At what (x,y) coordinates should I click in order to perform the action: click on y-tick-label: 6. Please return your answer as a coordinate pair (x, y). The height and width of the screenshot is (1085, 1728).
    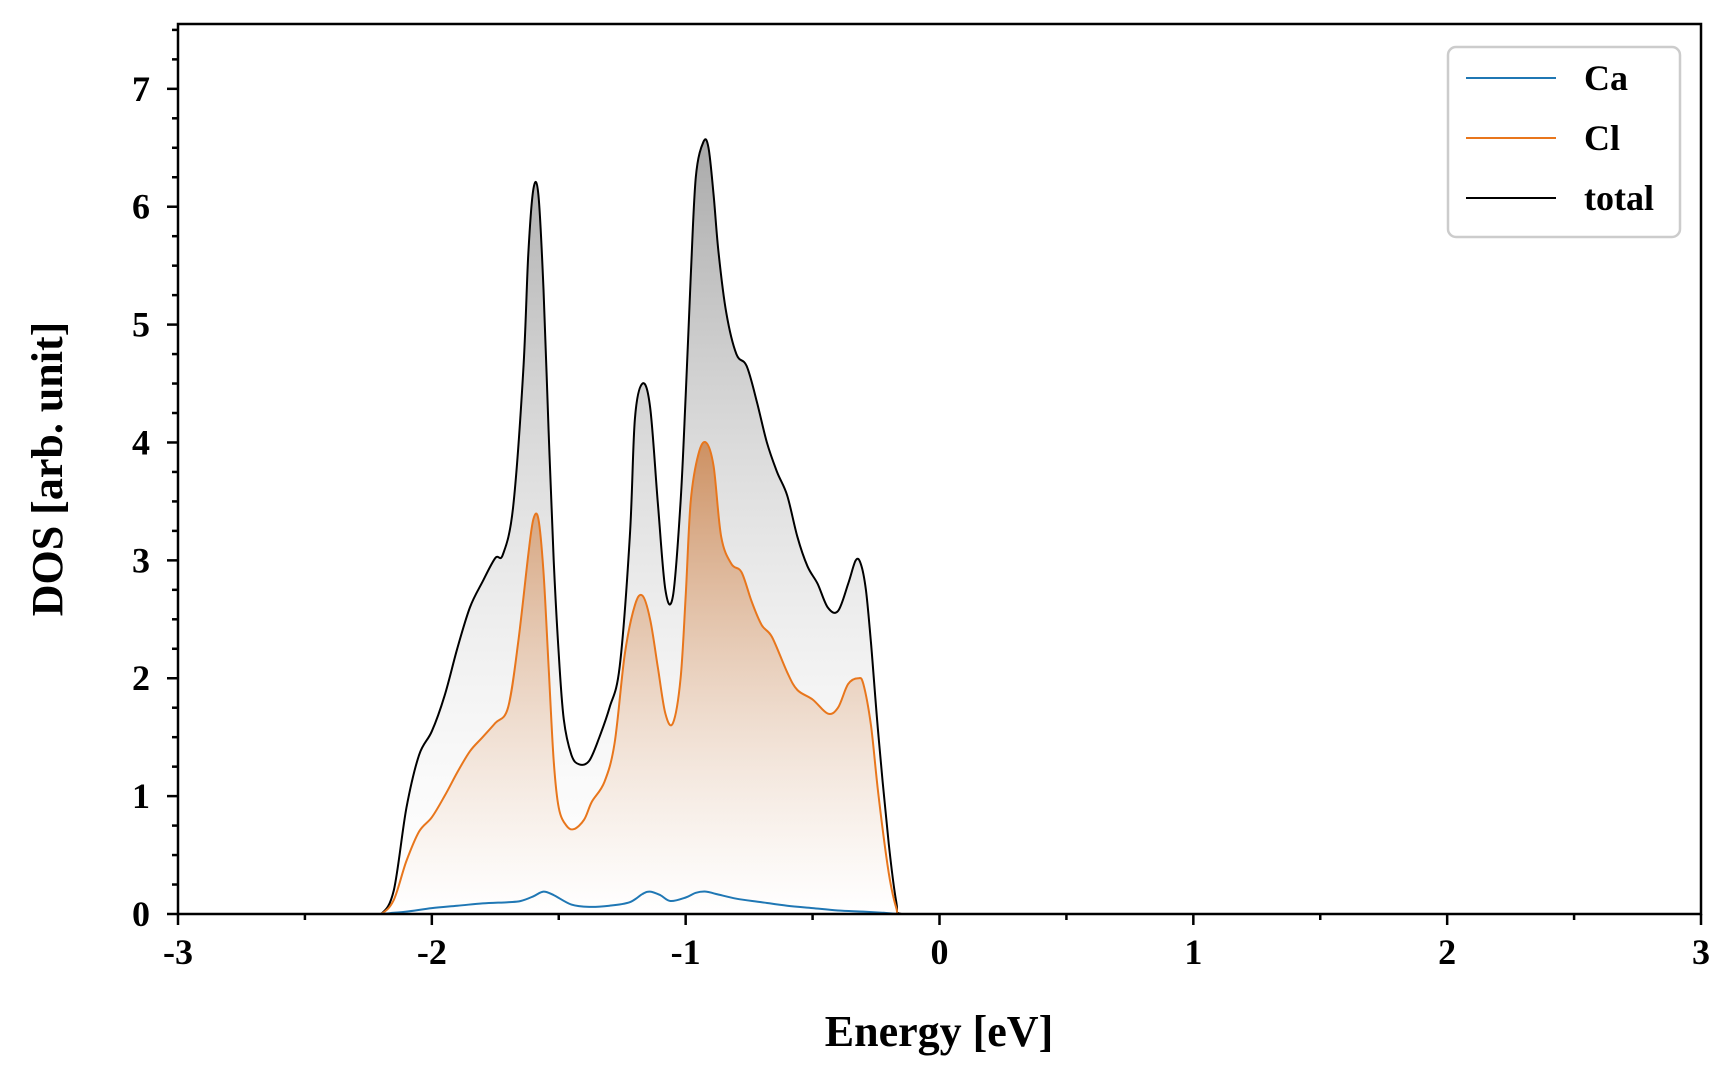
    Looking at the image, I should click on (141, 207).